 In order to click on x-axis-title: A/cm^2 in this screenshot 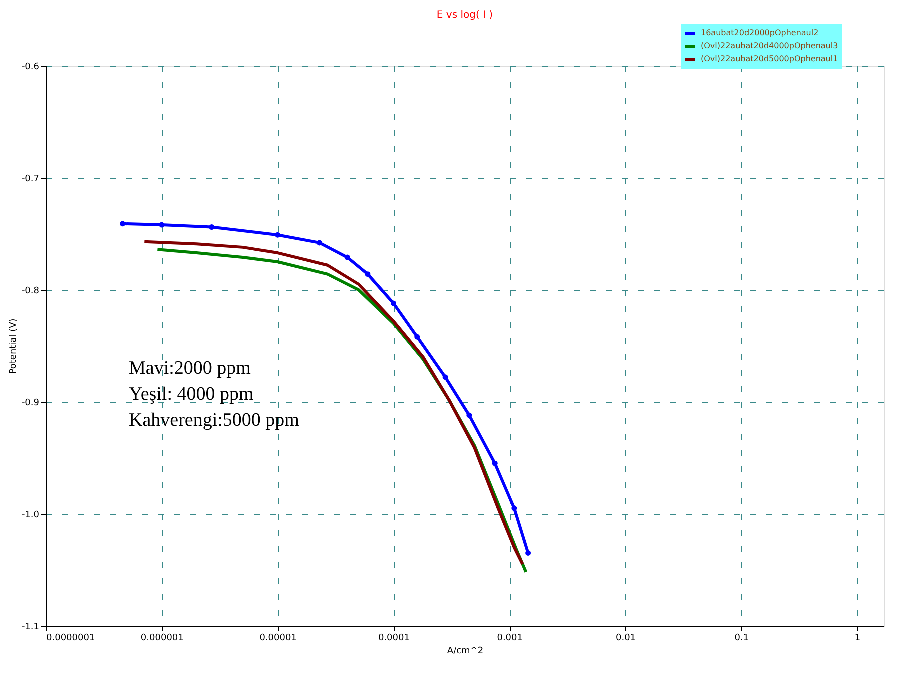, I will do `click(465, 651)`.